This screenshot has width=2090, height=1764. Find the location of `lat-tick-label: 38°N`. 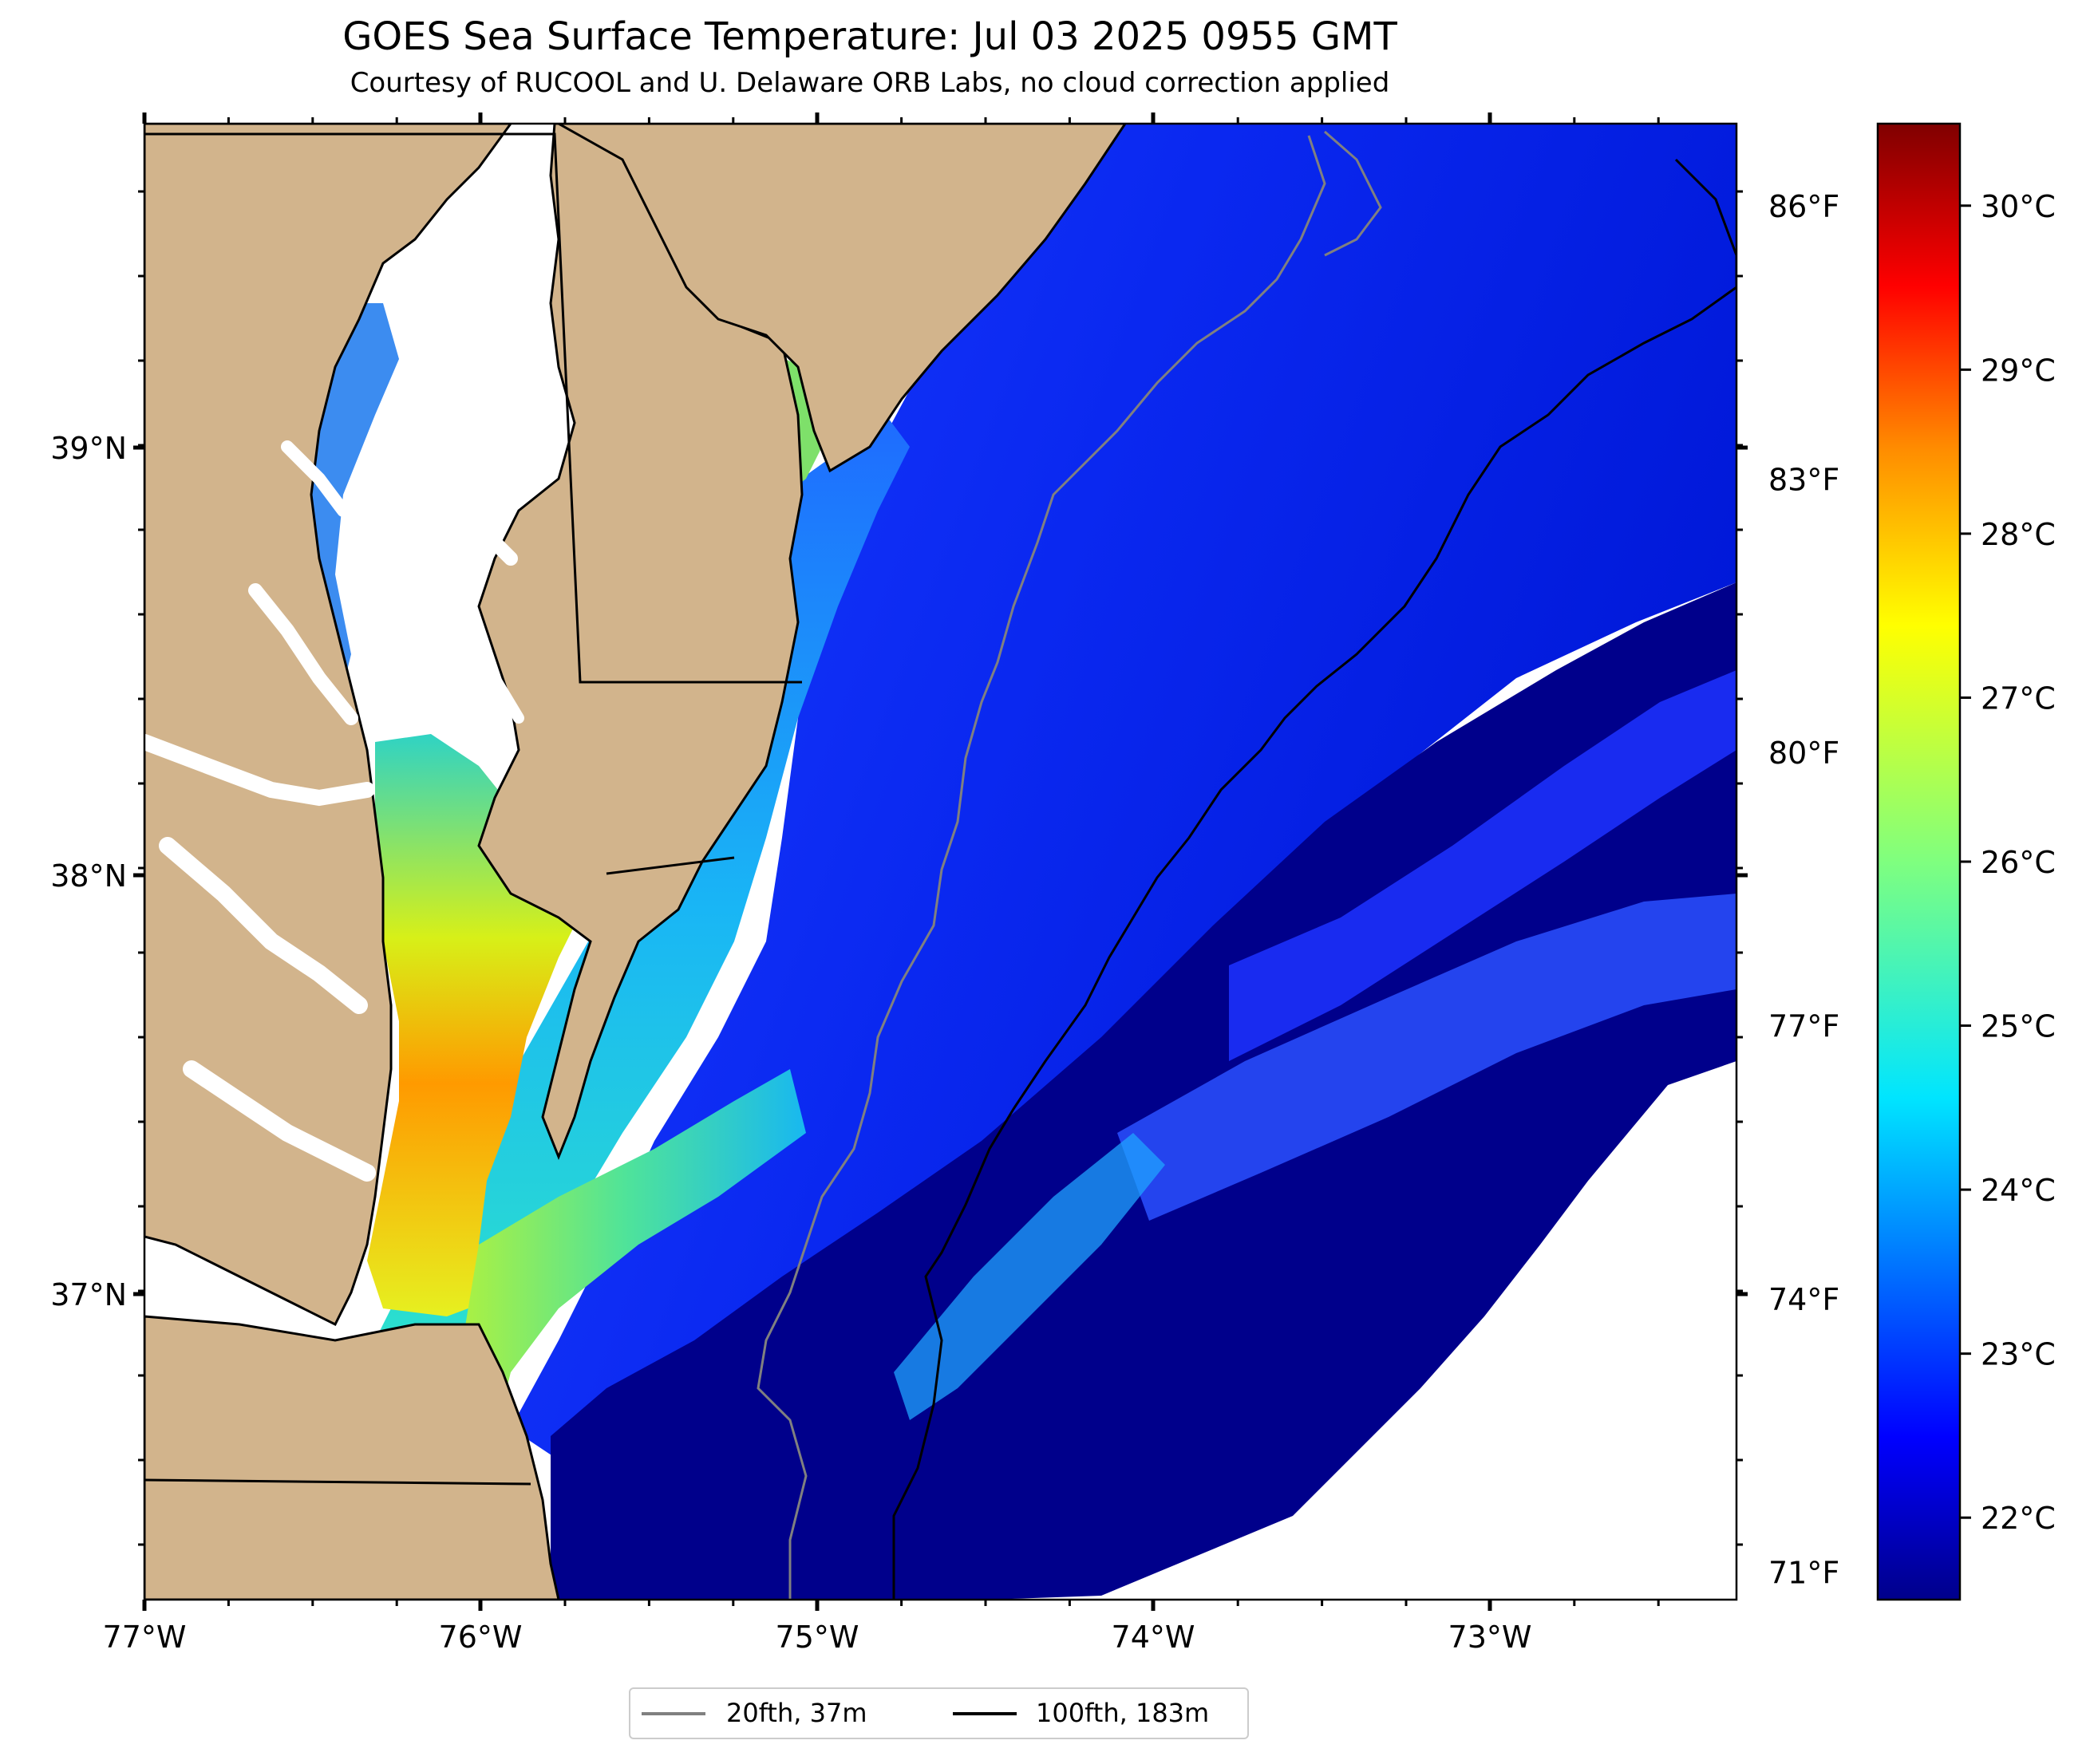

lat-tick-label: 38°N is located at coordinates (88, 876).